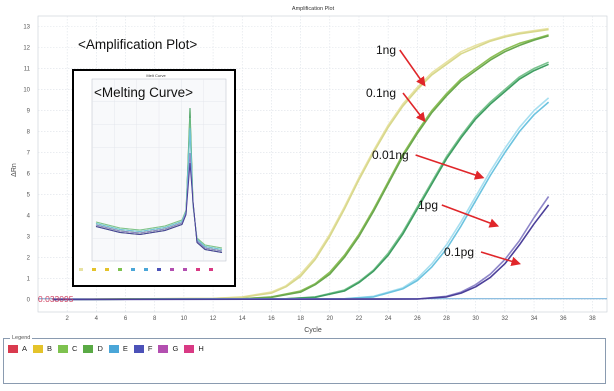 The width and height of the screenshot is (614, 391). I want to click on concentration-annotations: 1ng 0.1ng 0.01ng 1pg 0.1pg, so click(443, 154).